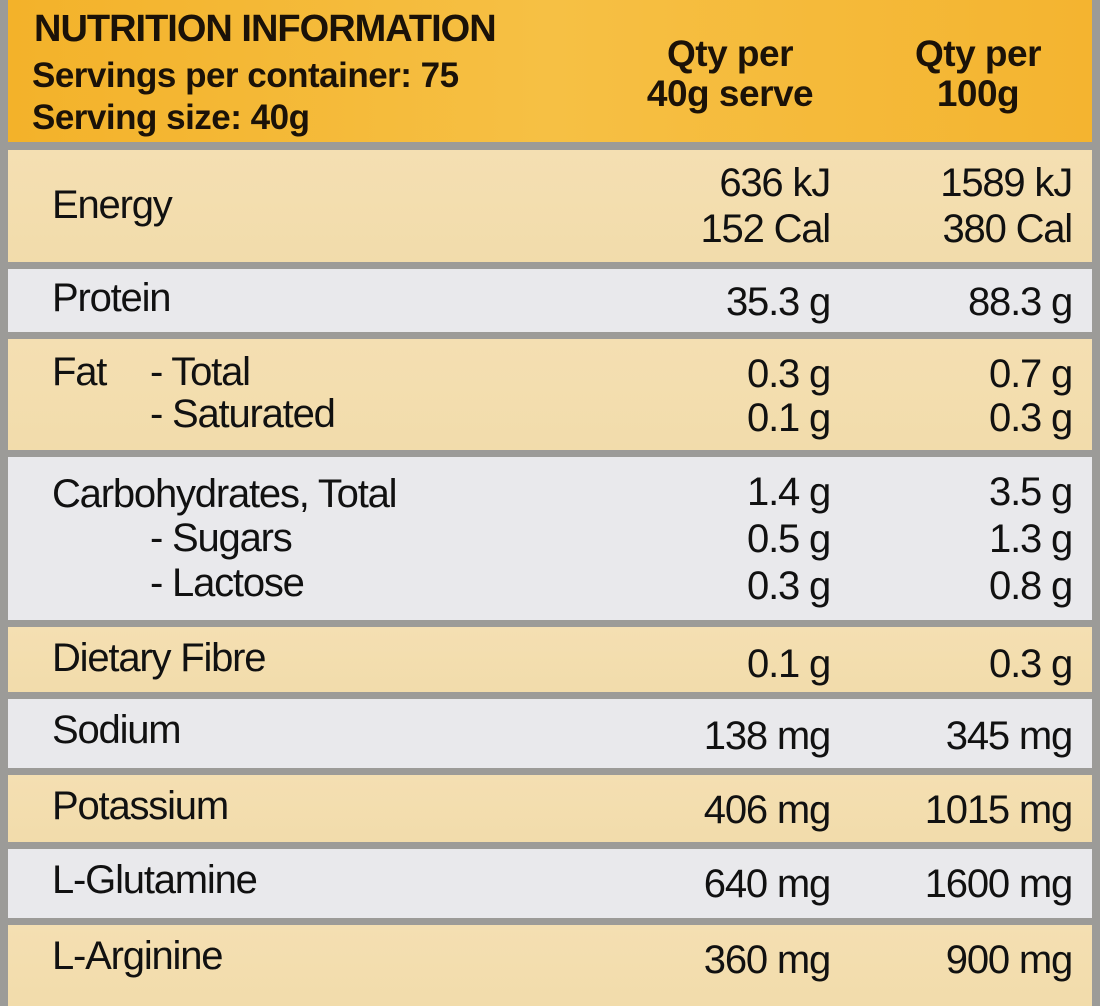  Describe the element at coordinates (1020, 302) in the screenshot. I see `value-per-100g: 88.3 g` at that location.